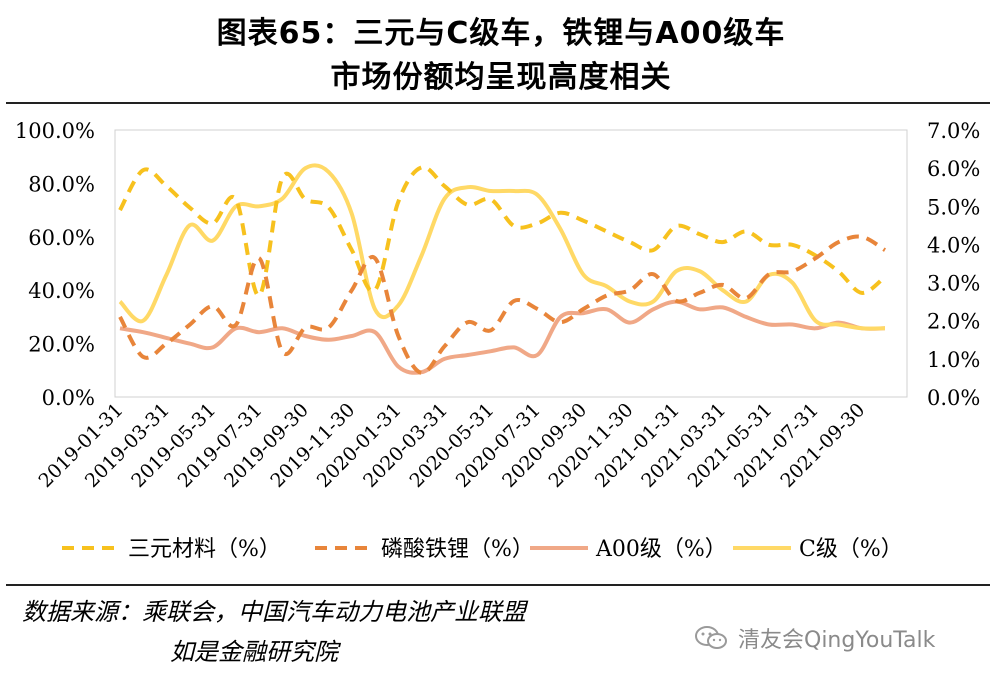 Image resolution: width=1002 pixels, height=685 pixels. I want to click on legend: 三元材料（%） 磷酸铁锂（%） A00级（%） C级（%）, so click(482, 549).